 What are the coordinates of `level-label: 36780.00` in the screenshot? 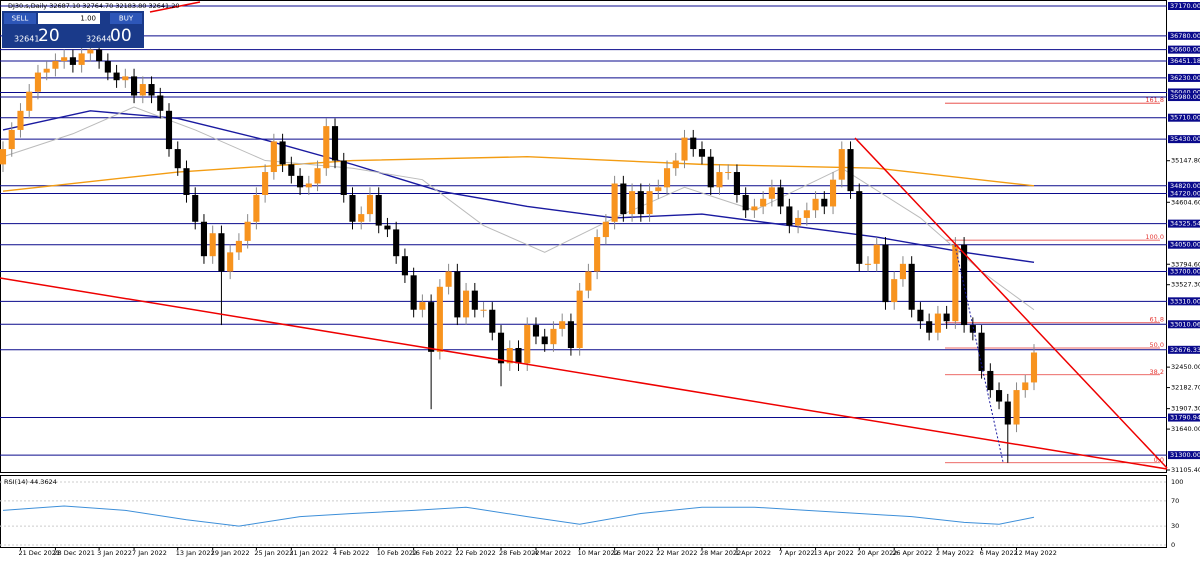 It's located at (1185, 36).